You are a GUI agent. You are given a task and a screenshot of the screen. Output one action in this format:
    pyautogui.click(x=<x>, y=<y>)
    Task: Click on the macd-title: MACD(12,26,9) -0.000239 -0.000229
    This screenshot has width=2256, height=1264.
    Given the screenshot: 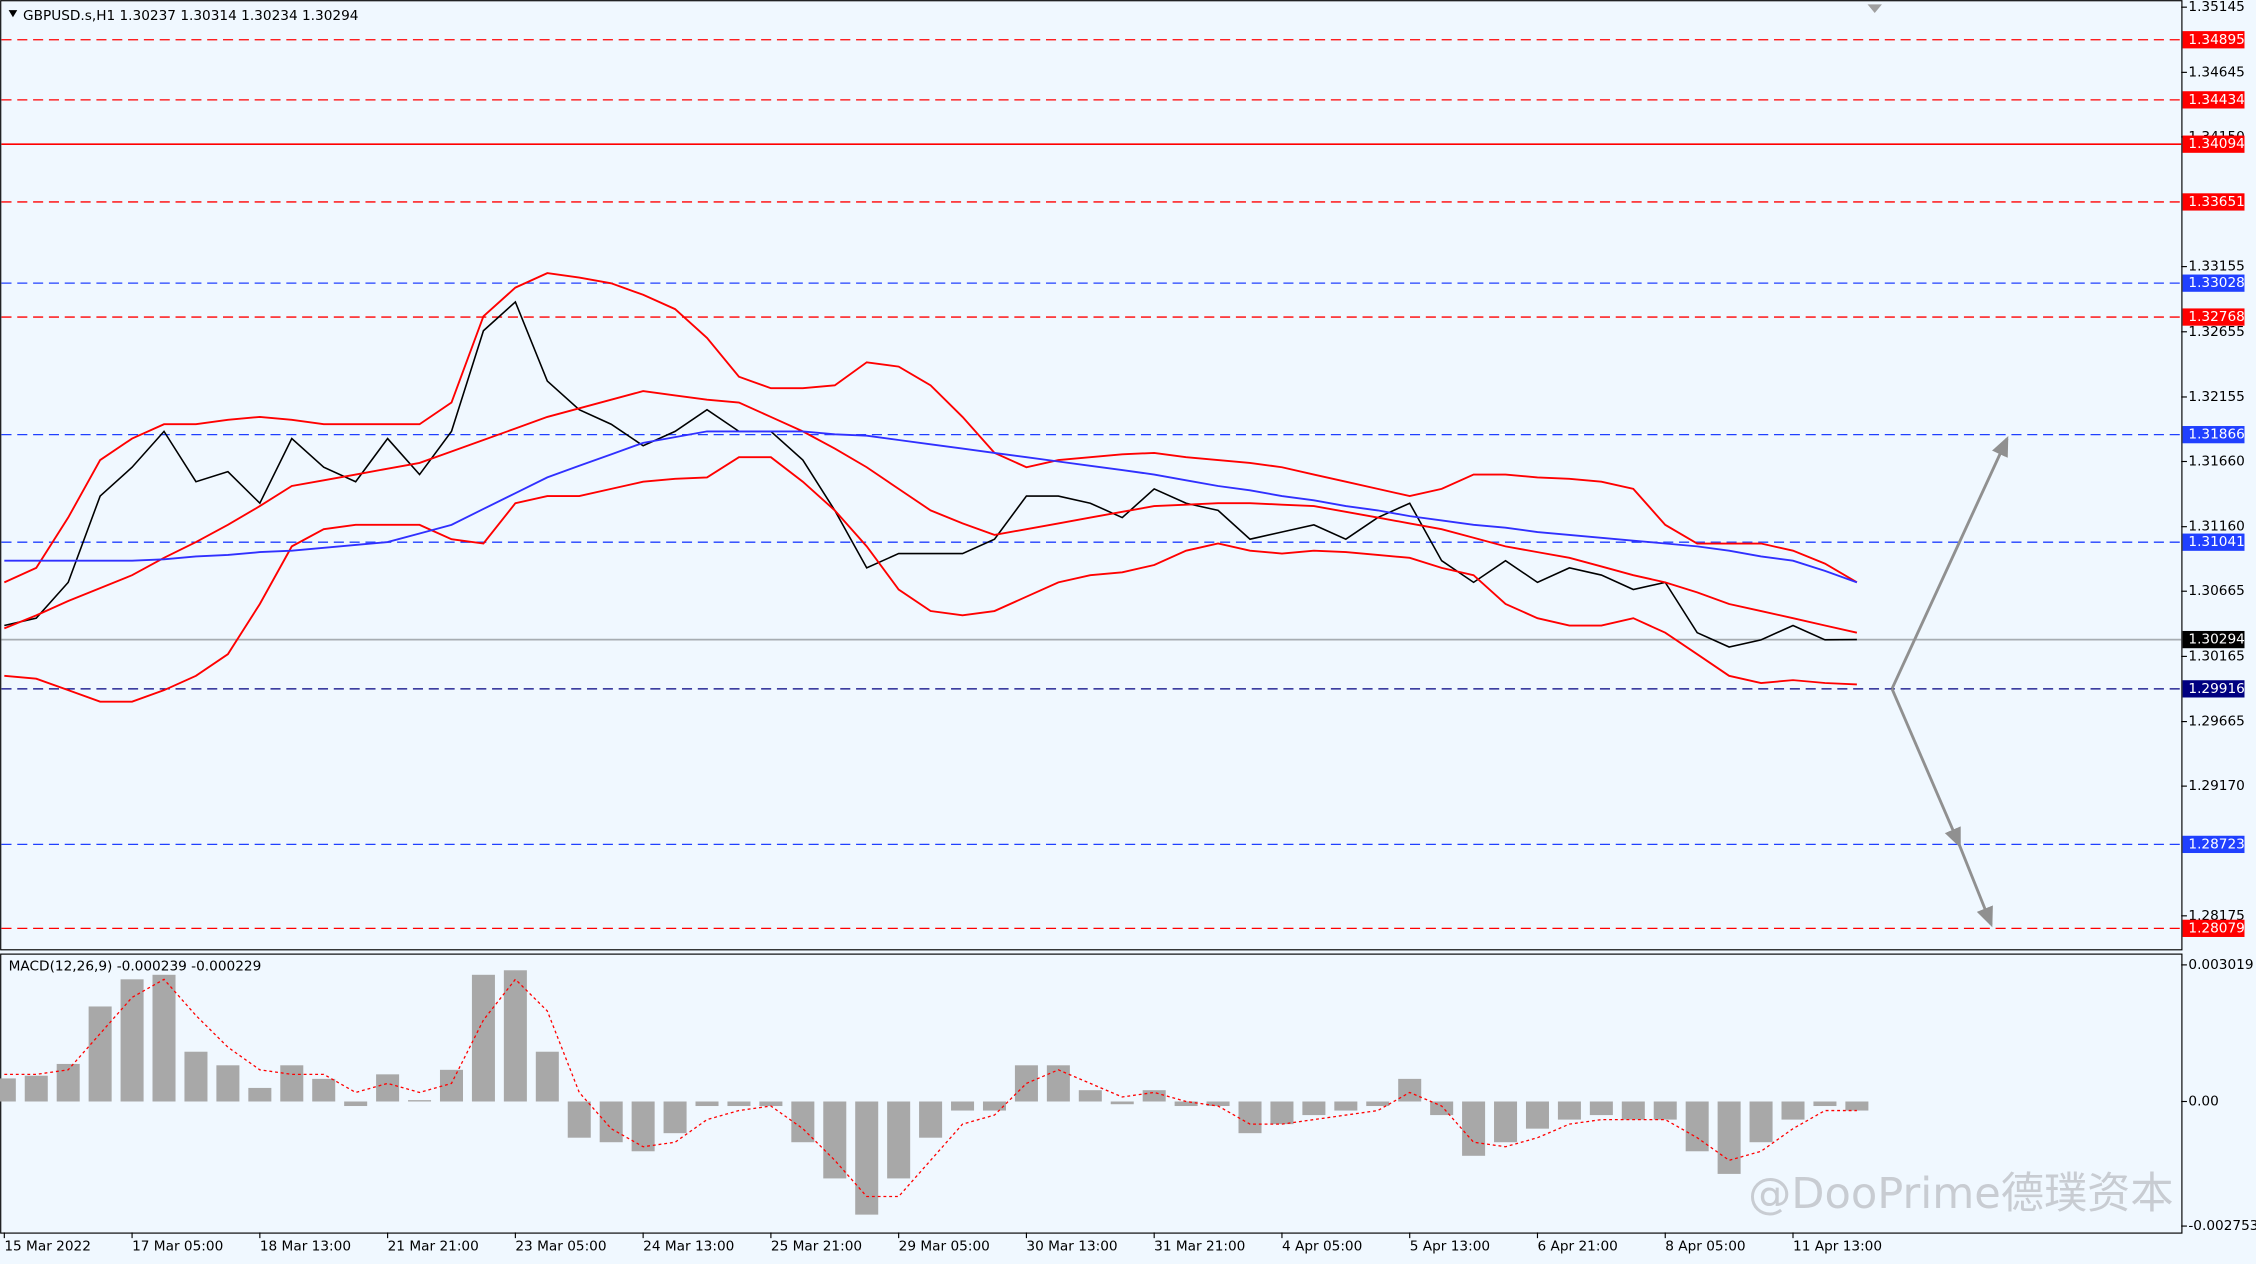 What is the action you would take?
    pyautogui.click(x=135, y=966)
    